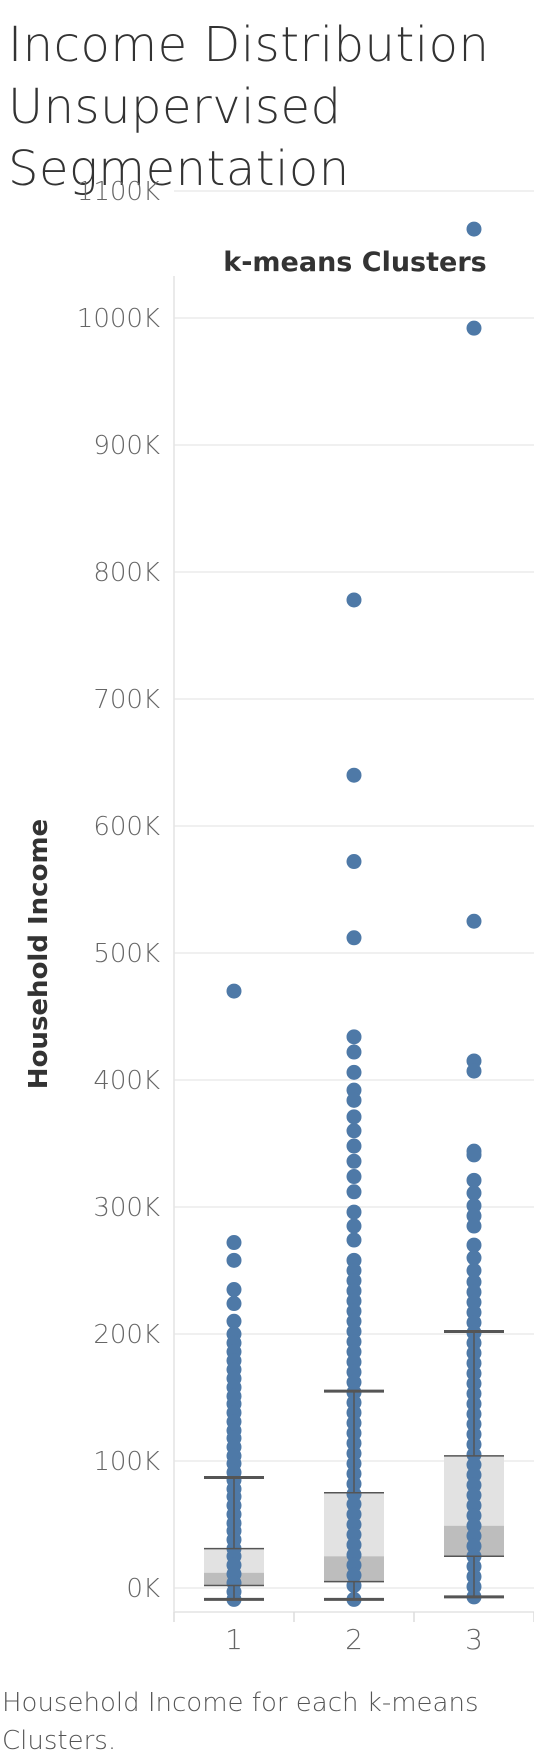 This screenshot has height=1760, width=534. Describe the element at coordinates (354, 1639) in the screenshot. I see `x-tick-label: 2` at that location.